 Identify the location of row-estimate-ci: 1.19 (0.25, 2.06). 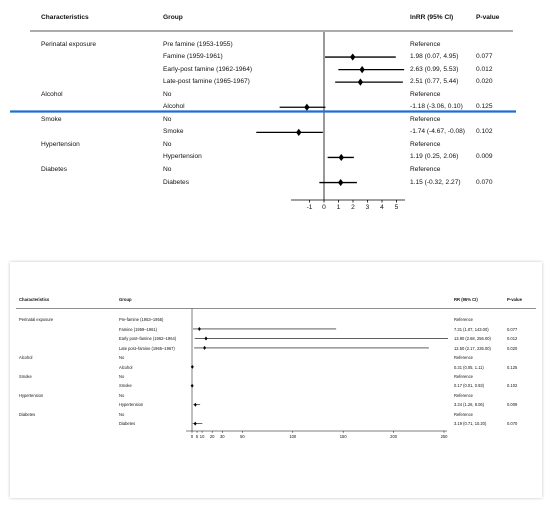
(434, 157).